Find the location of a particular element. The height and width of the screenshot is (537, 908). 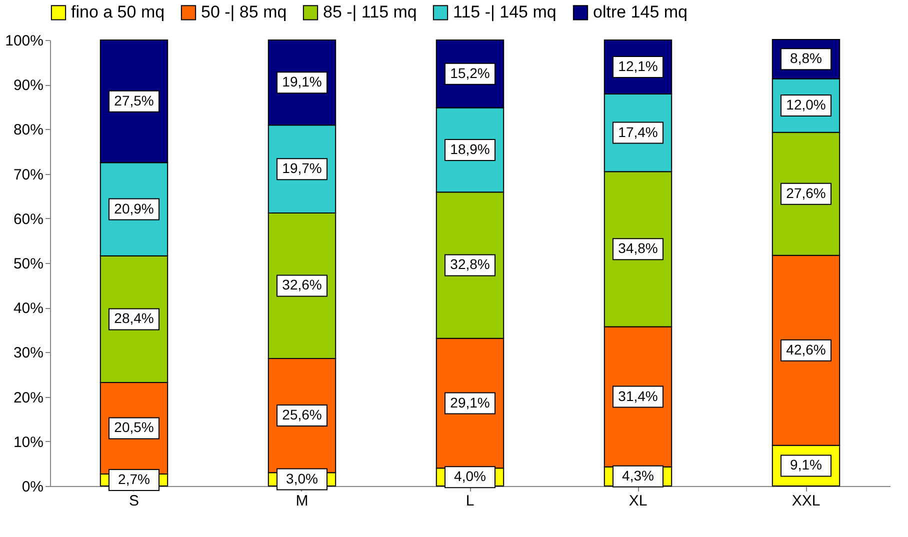

y-tick-label: 10% is located at coordinates (28, 442).